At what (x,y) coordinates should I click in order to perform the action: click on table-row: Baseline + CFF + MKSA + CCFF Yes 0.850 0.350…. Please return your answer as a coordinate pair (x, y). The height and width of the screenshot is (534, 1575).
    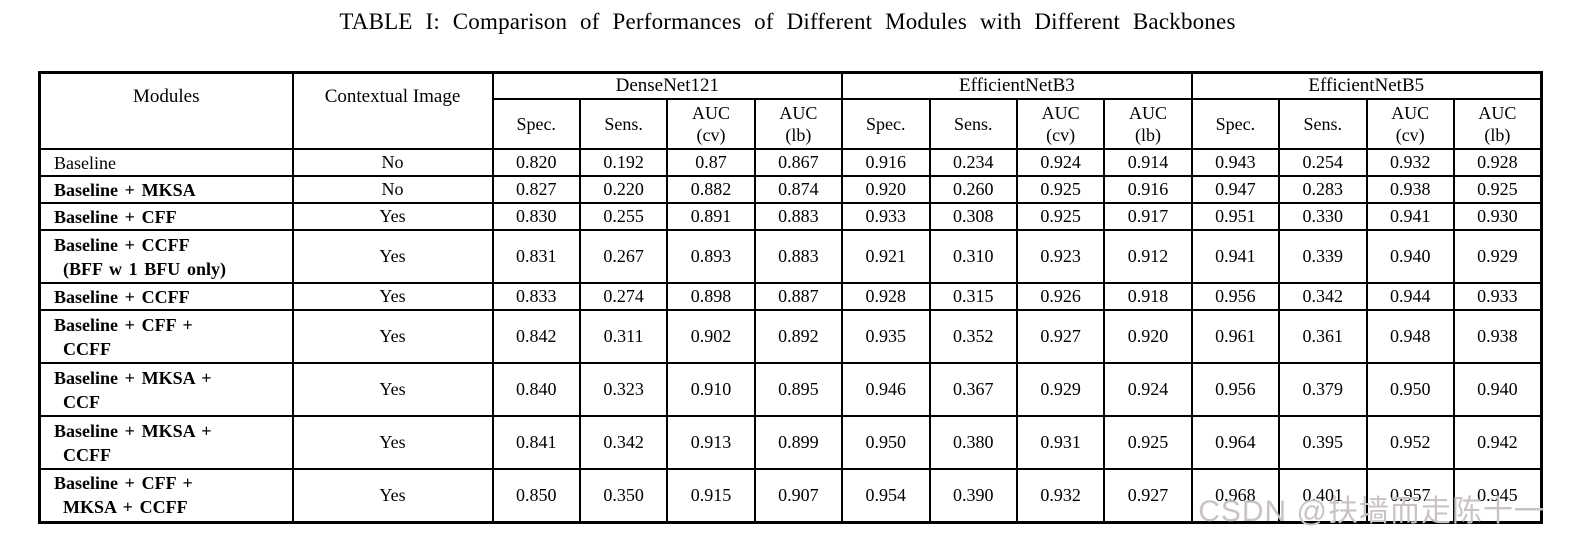
    Looking at the image, I should click on (790, 495).